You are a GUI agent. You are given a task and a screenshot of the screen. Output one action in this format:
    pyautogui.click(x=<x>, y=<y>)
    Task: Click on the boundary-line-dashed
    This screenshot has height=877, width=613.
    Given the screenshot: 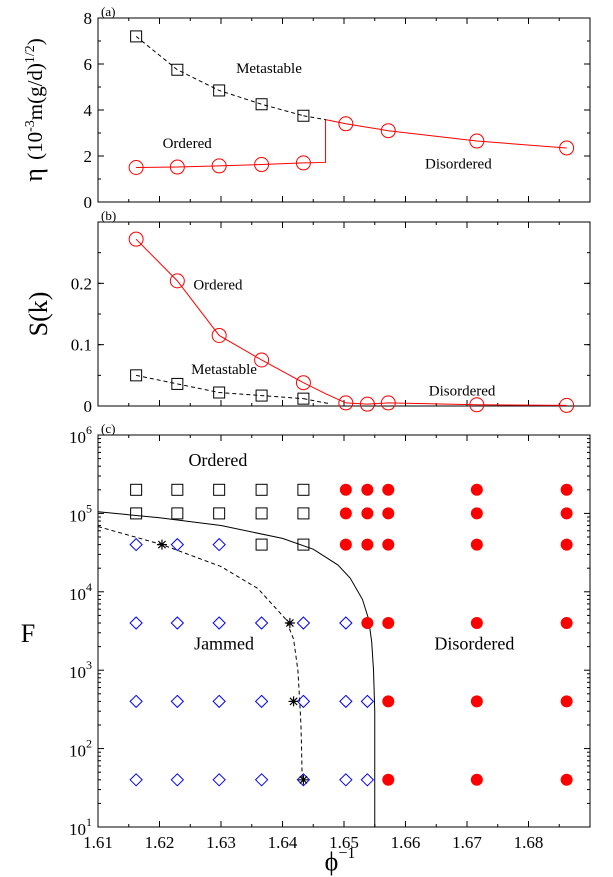 What is the action you would take?
    pyautogui.click(x=200, y=653)
    